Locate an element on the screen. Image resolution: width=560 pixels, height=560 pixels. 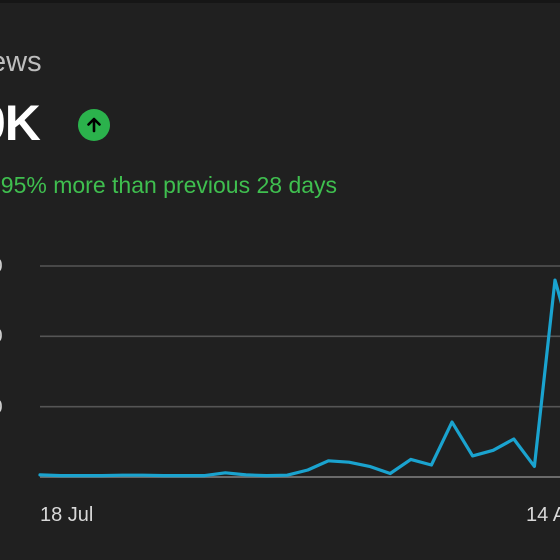
metric-label: ews is located at coordinates (21, 62).